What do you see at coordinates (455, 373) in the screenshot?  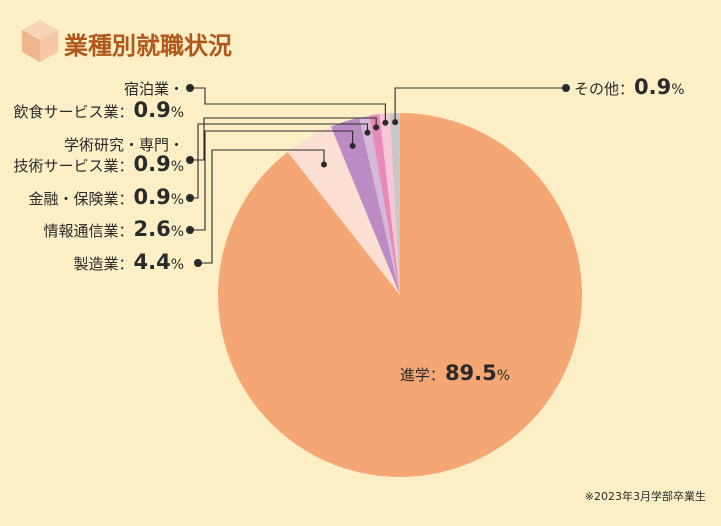 I see `slice-label: 進学：89.5%` at bounding box center [455, 373].